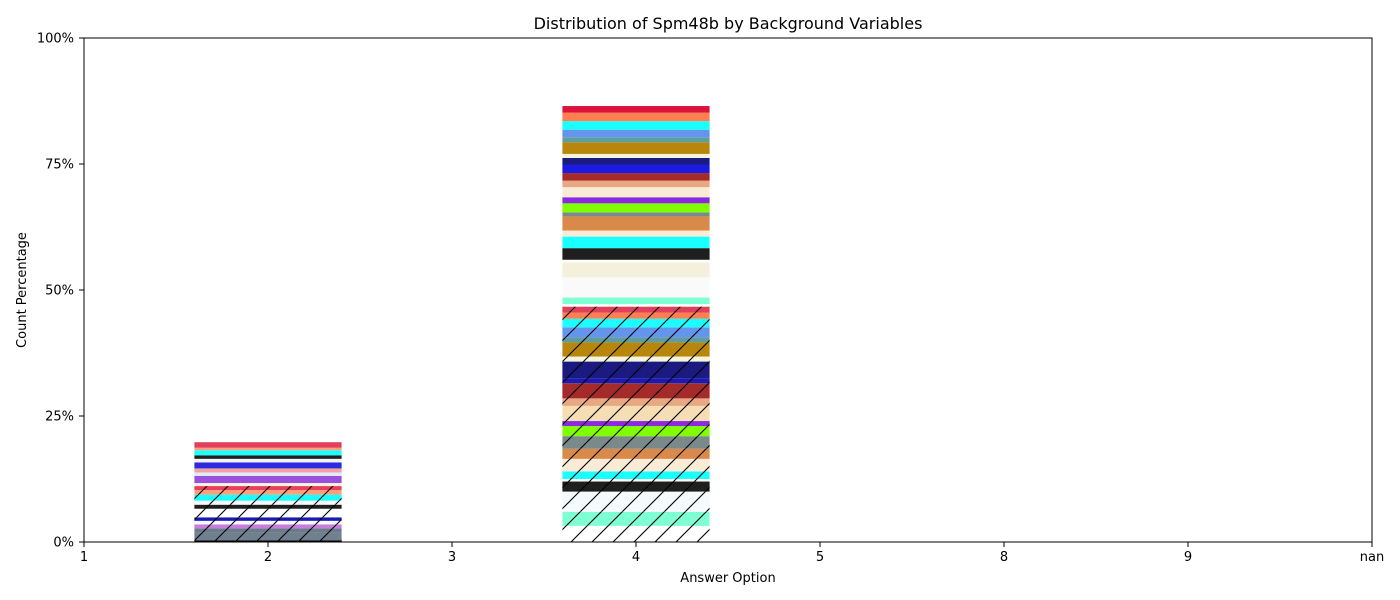  I want to click on x-tick-label: 5, so click(820, 557).